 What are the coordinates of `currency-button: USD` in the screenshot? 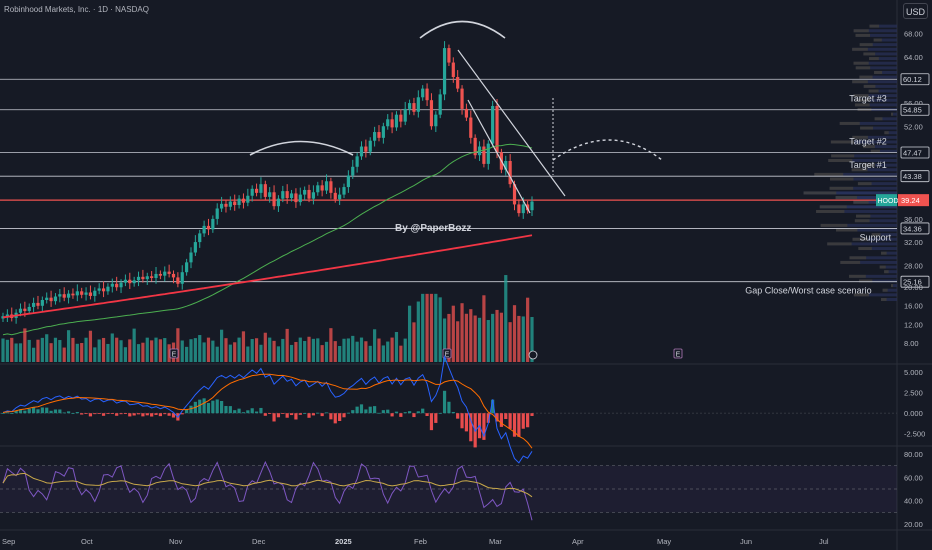 It's located at (915, 11).